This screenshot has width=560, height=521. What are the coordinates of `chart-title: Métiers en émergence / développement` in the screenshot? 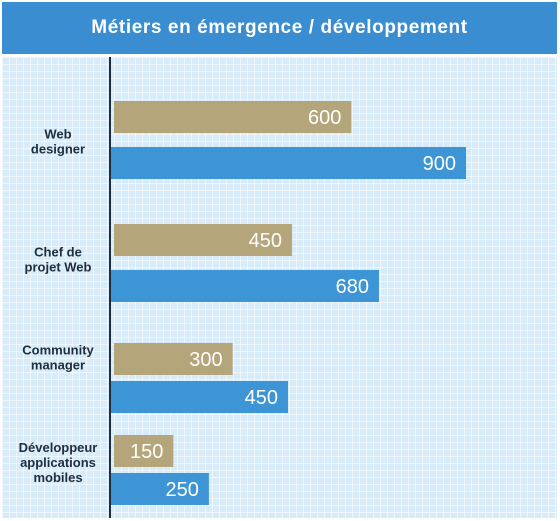 It's located at (279, 27).